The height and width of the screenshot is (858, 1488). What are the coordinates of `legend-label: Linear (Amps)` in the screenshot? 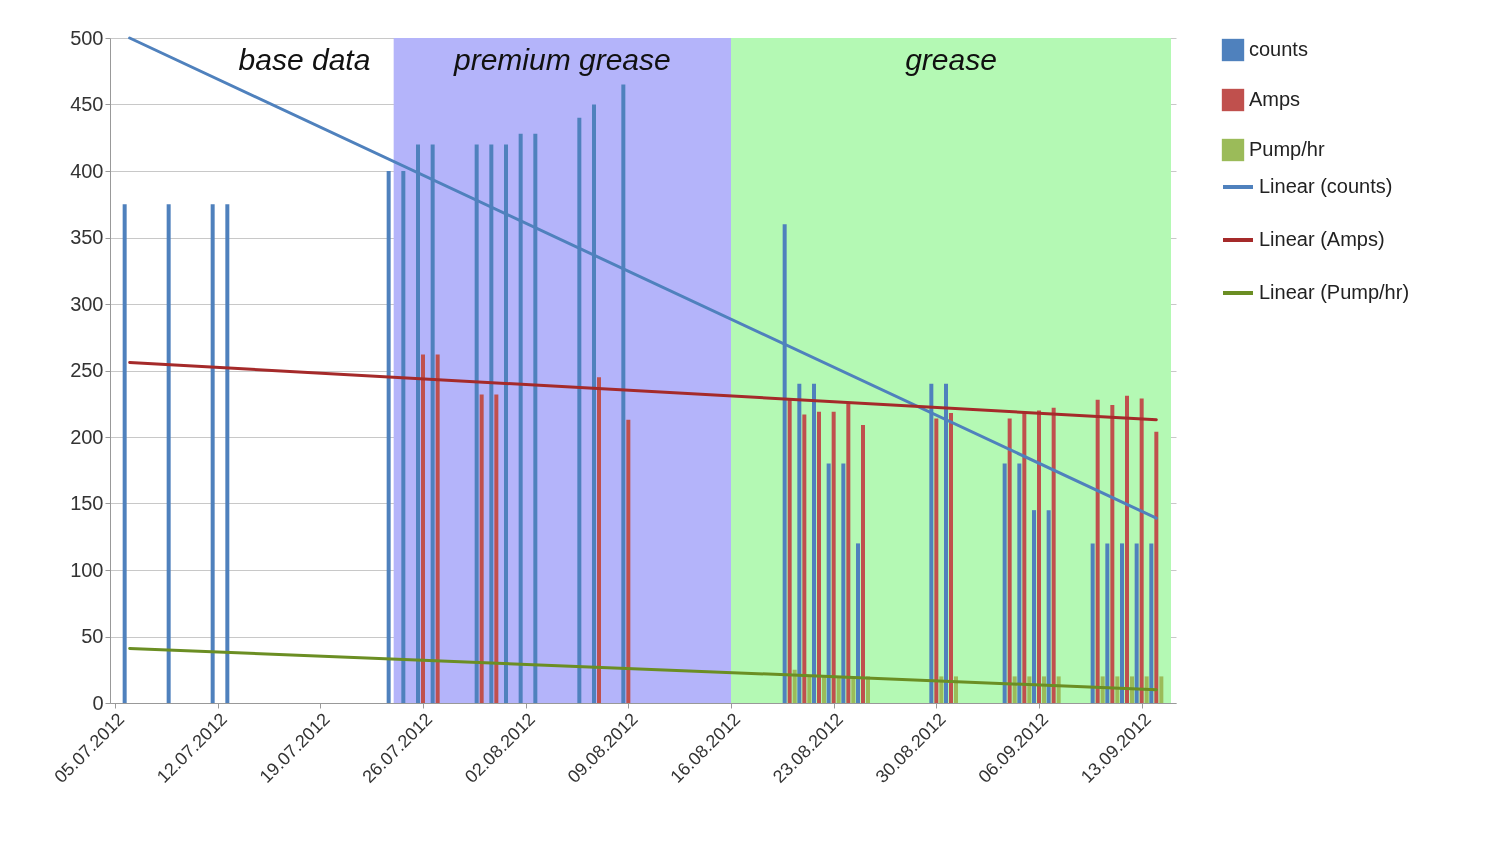 It's located at (1322, 239).